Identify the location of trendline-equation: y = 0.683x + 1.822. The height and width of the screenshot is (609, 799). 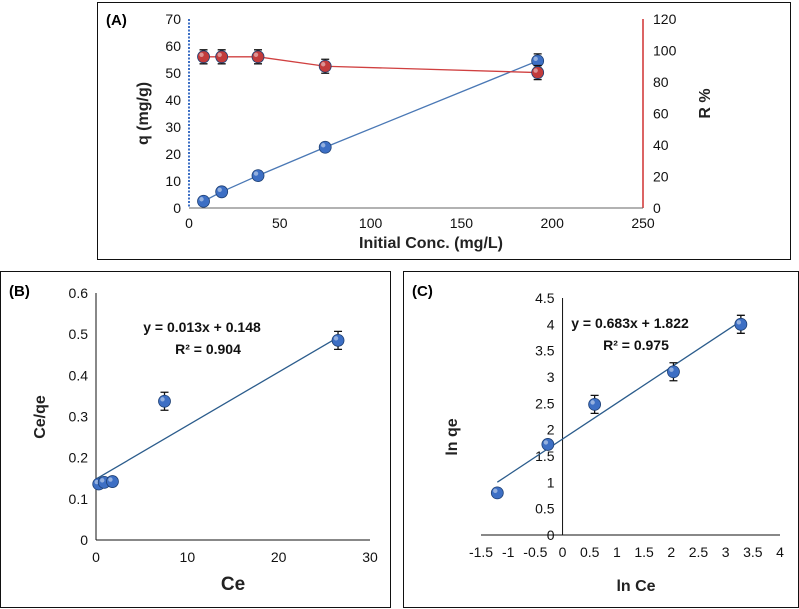
(630, 323).